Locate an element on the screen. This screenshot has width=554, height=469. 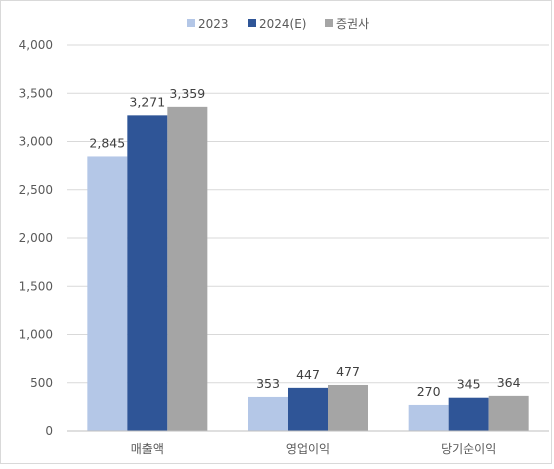
x-category-label: 매출액 is located at coordinates (147, 449).